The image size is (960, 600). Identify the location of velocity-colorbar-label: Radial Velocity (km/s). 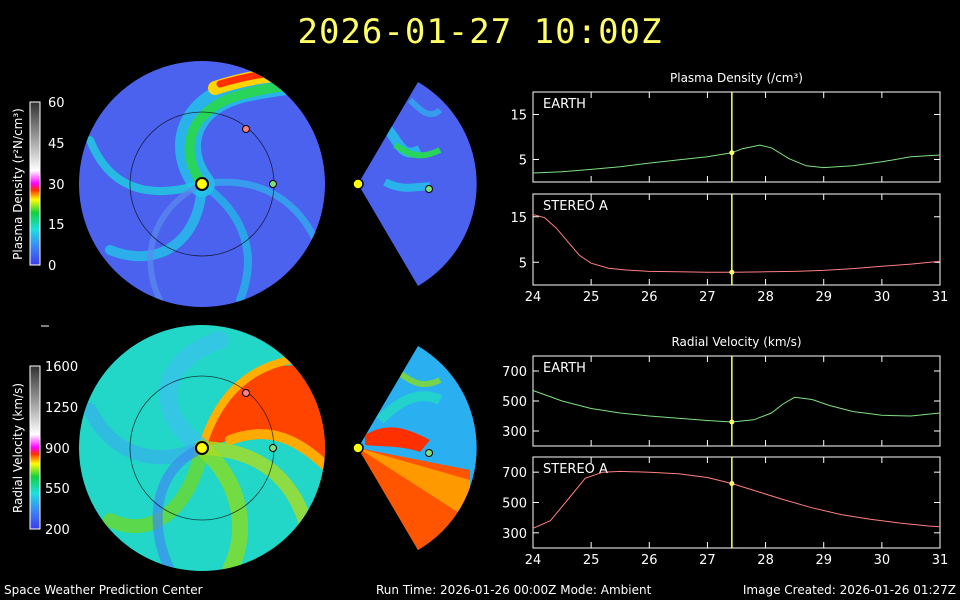
(18, 448).